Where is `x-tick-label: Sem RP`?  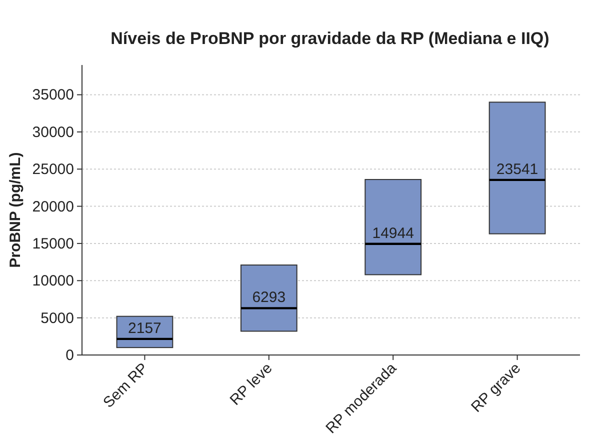 x-tick-label: Sem RP is located at coordinates (126, 386).